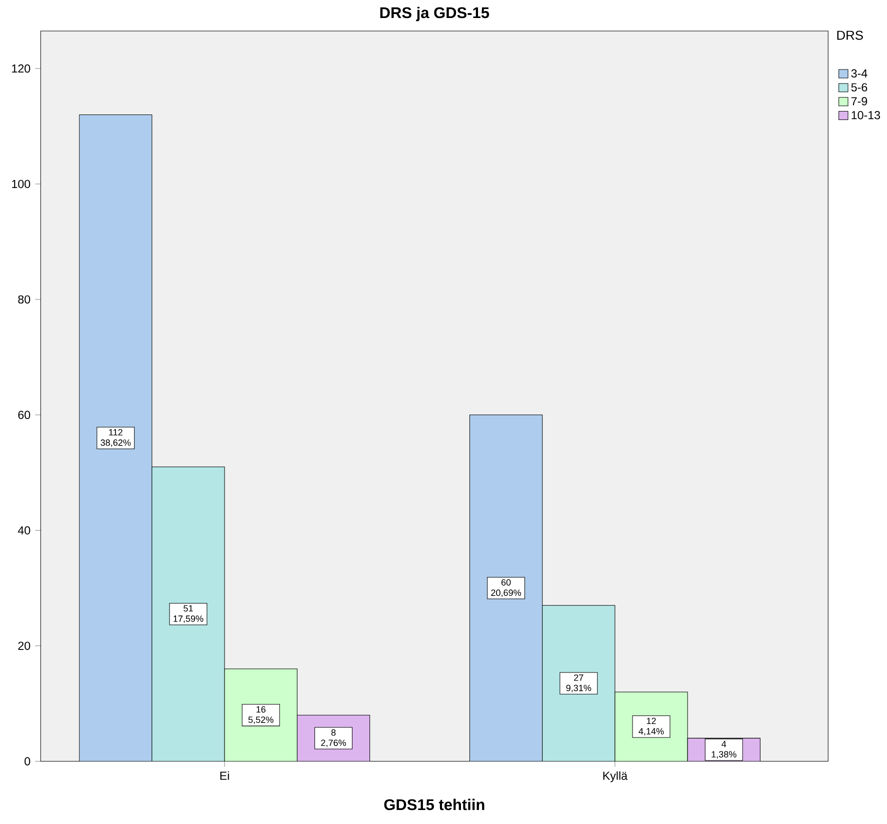 This screenshot has width=887, height=824. What do you see at coordinates (21, 68) in the screenshot?
I see `y-tick-label: 120` at bounding box center [21, 68].